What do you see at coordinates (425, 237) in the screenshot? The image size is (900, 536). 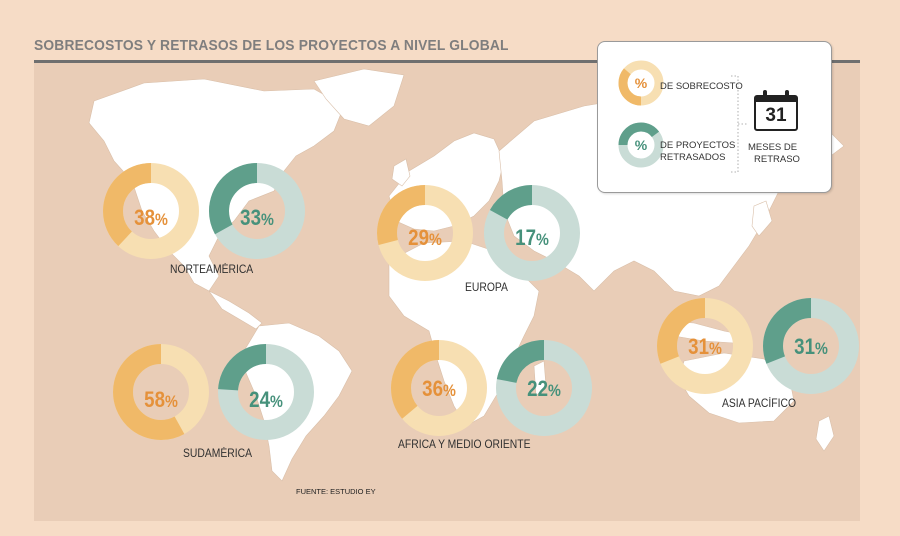 I see `europe-overrun-label: 29%` at bounding box center [425, 237].